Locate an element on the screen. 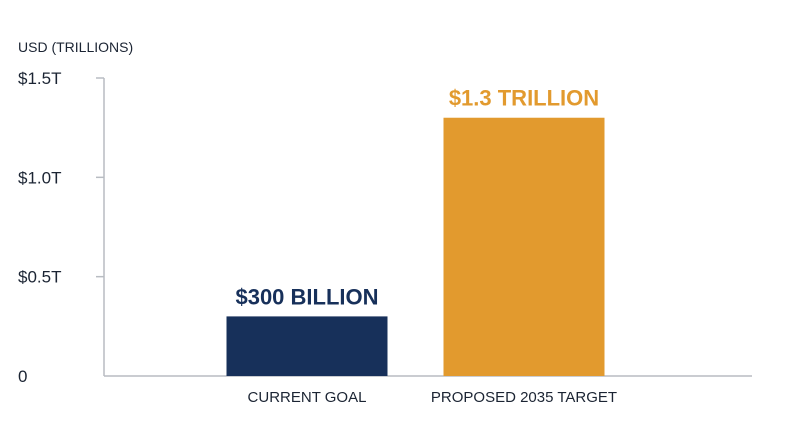 The width and height of the screenshot is (800, 447). bar-value-label: $300 BILLION is located at coordinates (306, 296).